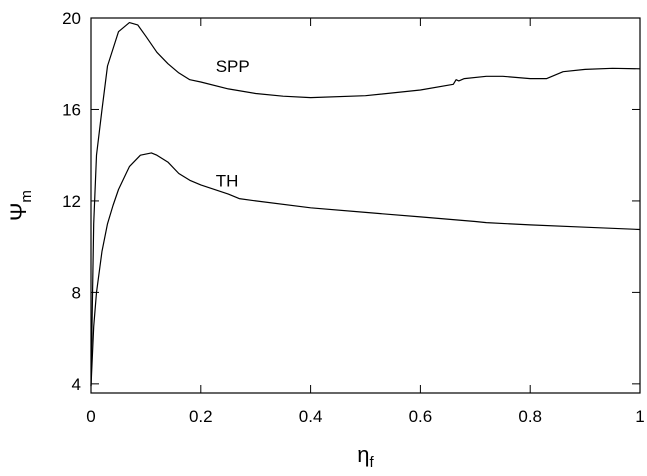 The image size is (647, 476). I want to click on x-tick-label: 0.6, so click(421, 416).